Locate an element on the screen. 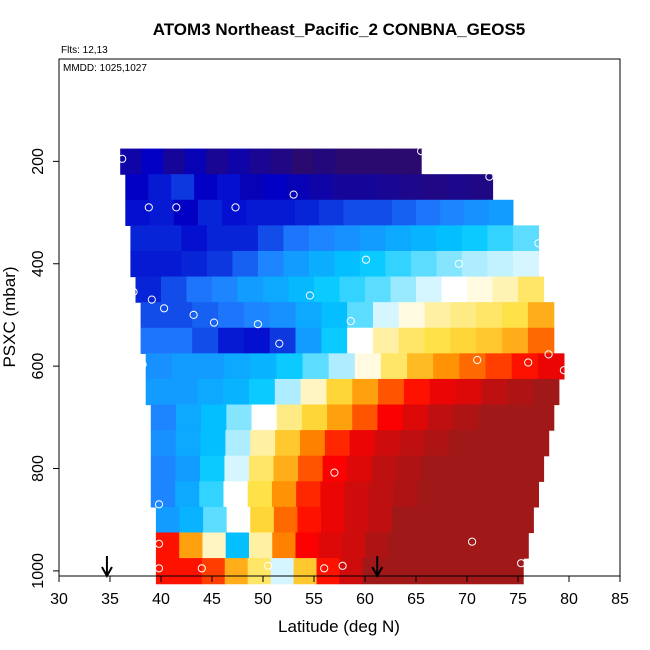 The width and height of the screenshot is (650, 650). chart-title: ATOM3 Northeast_Pacific_2 CONBNA_GEOS5 is located at coordinates (339, 29).